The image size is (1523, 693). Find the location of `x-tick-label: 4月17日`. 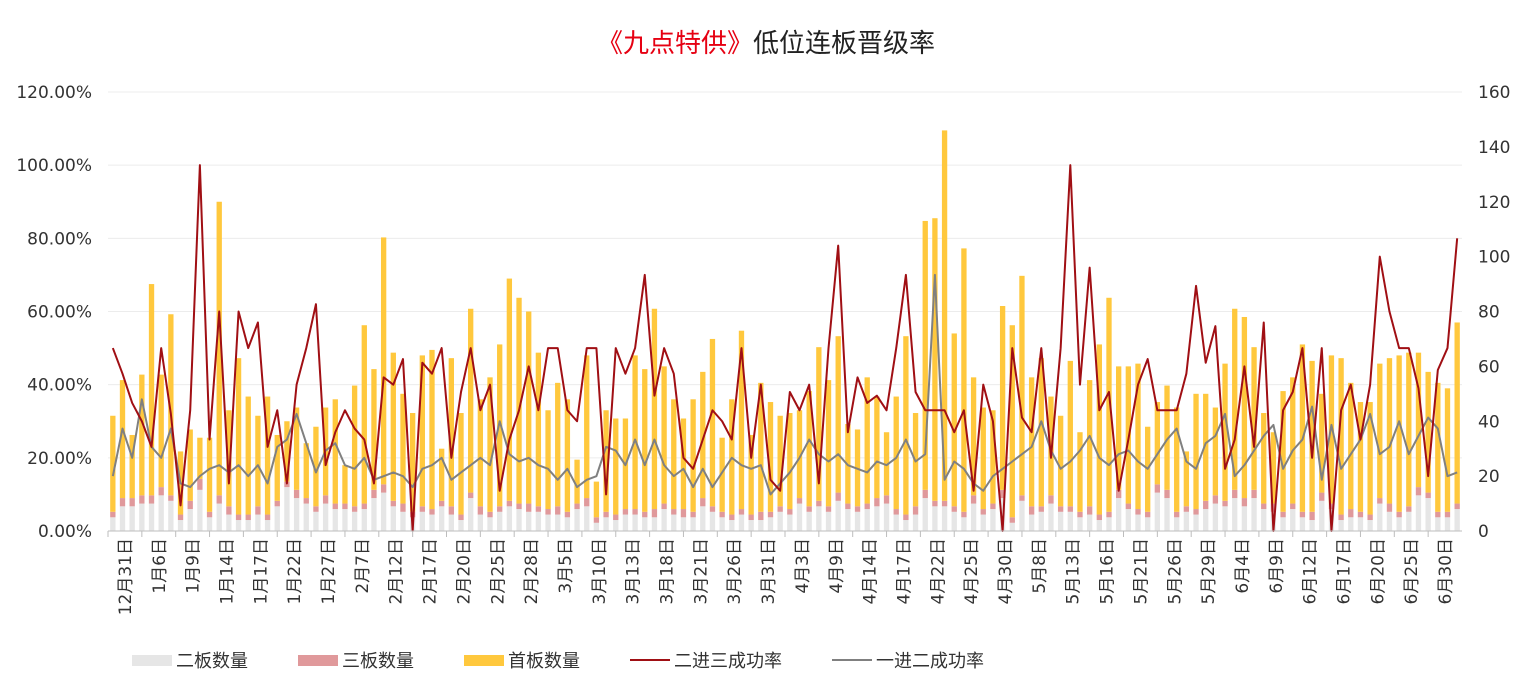

x-tick-label: 4月17日 is located at coordinates (904, 571).